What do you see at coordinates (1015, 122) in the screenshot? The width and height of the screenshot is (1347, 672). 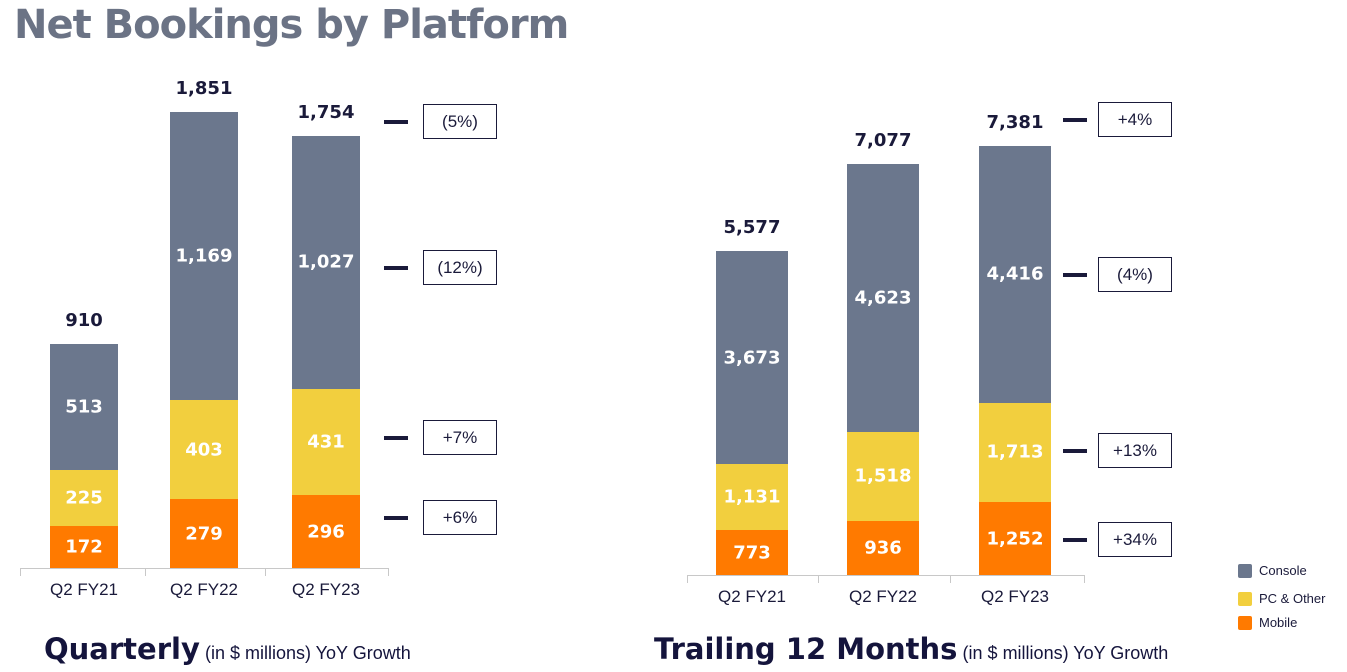 I see `total-label: 7,381` at bounding box center [1015, 122].